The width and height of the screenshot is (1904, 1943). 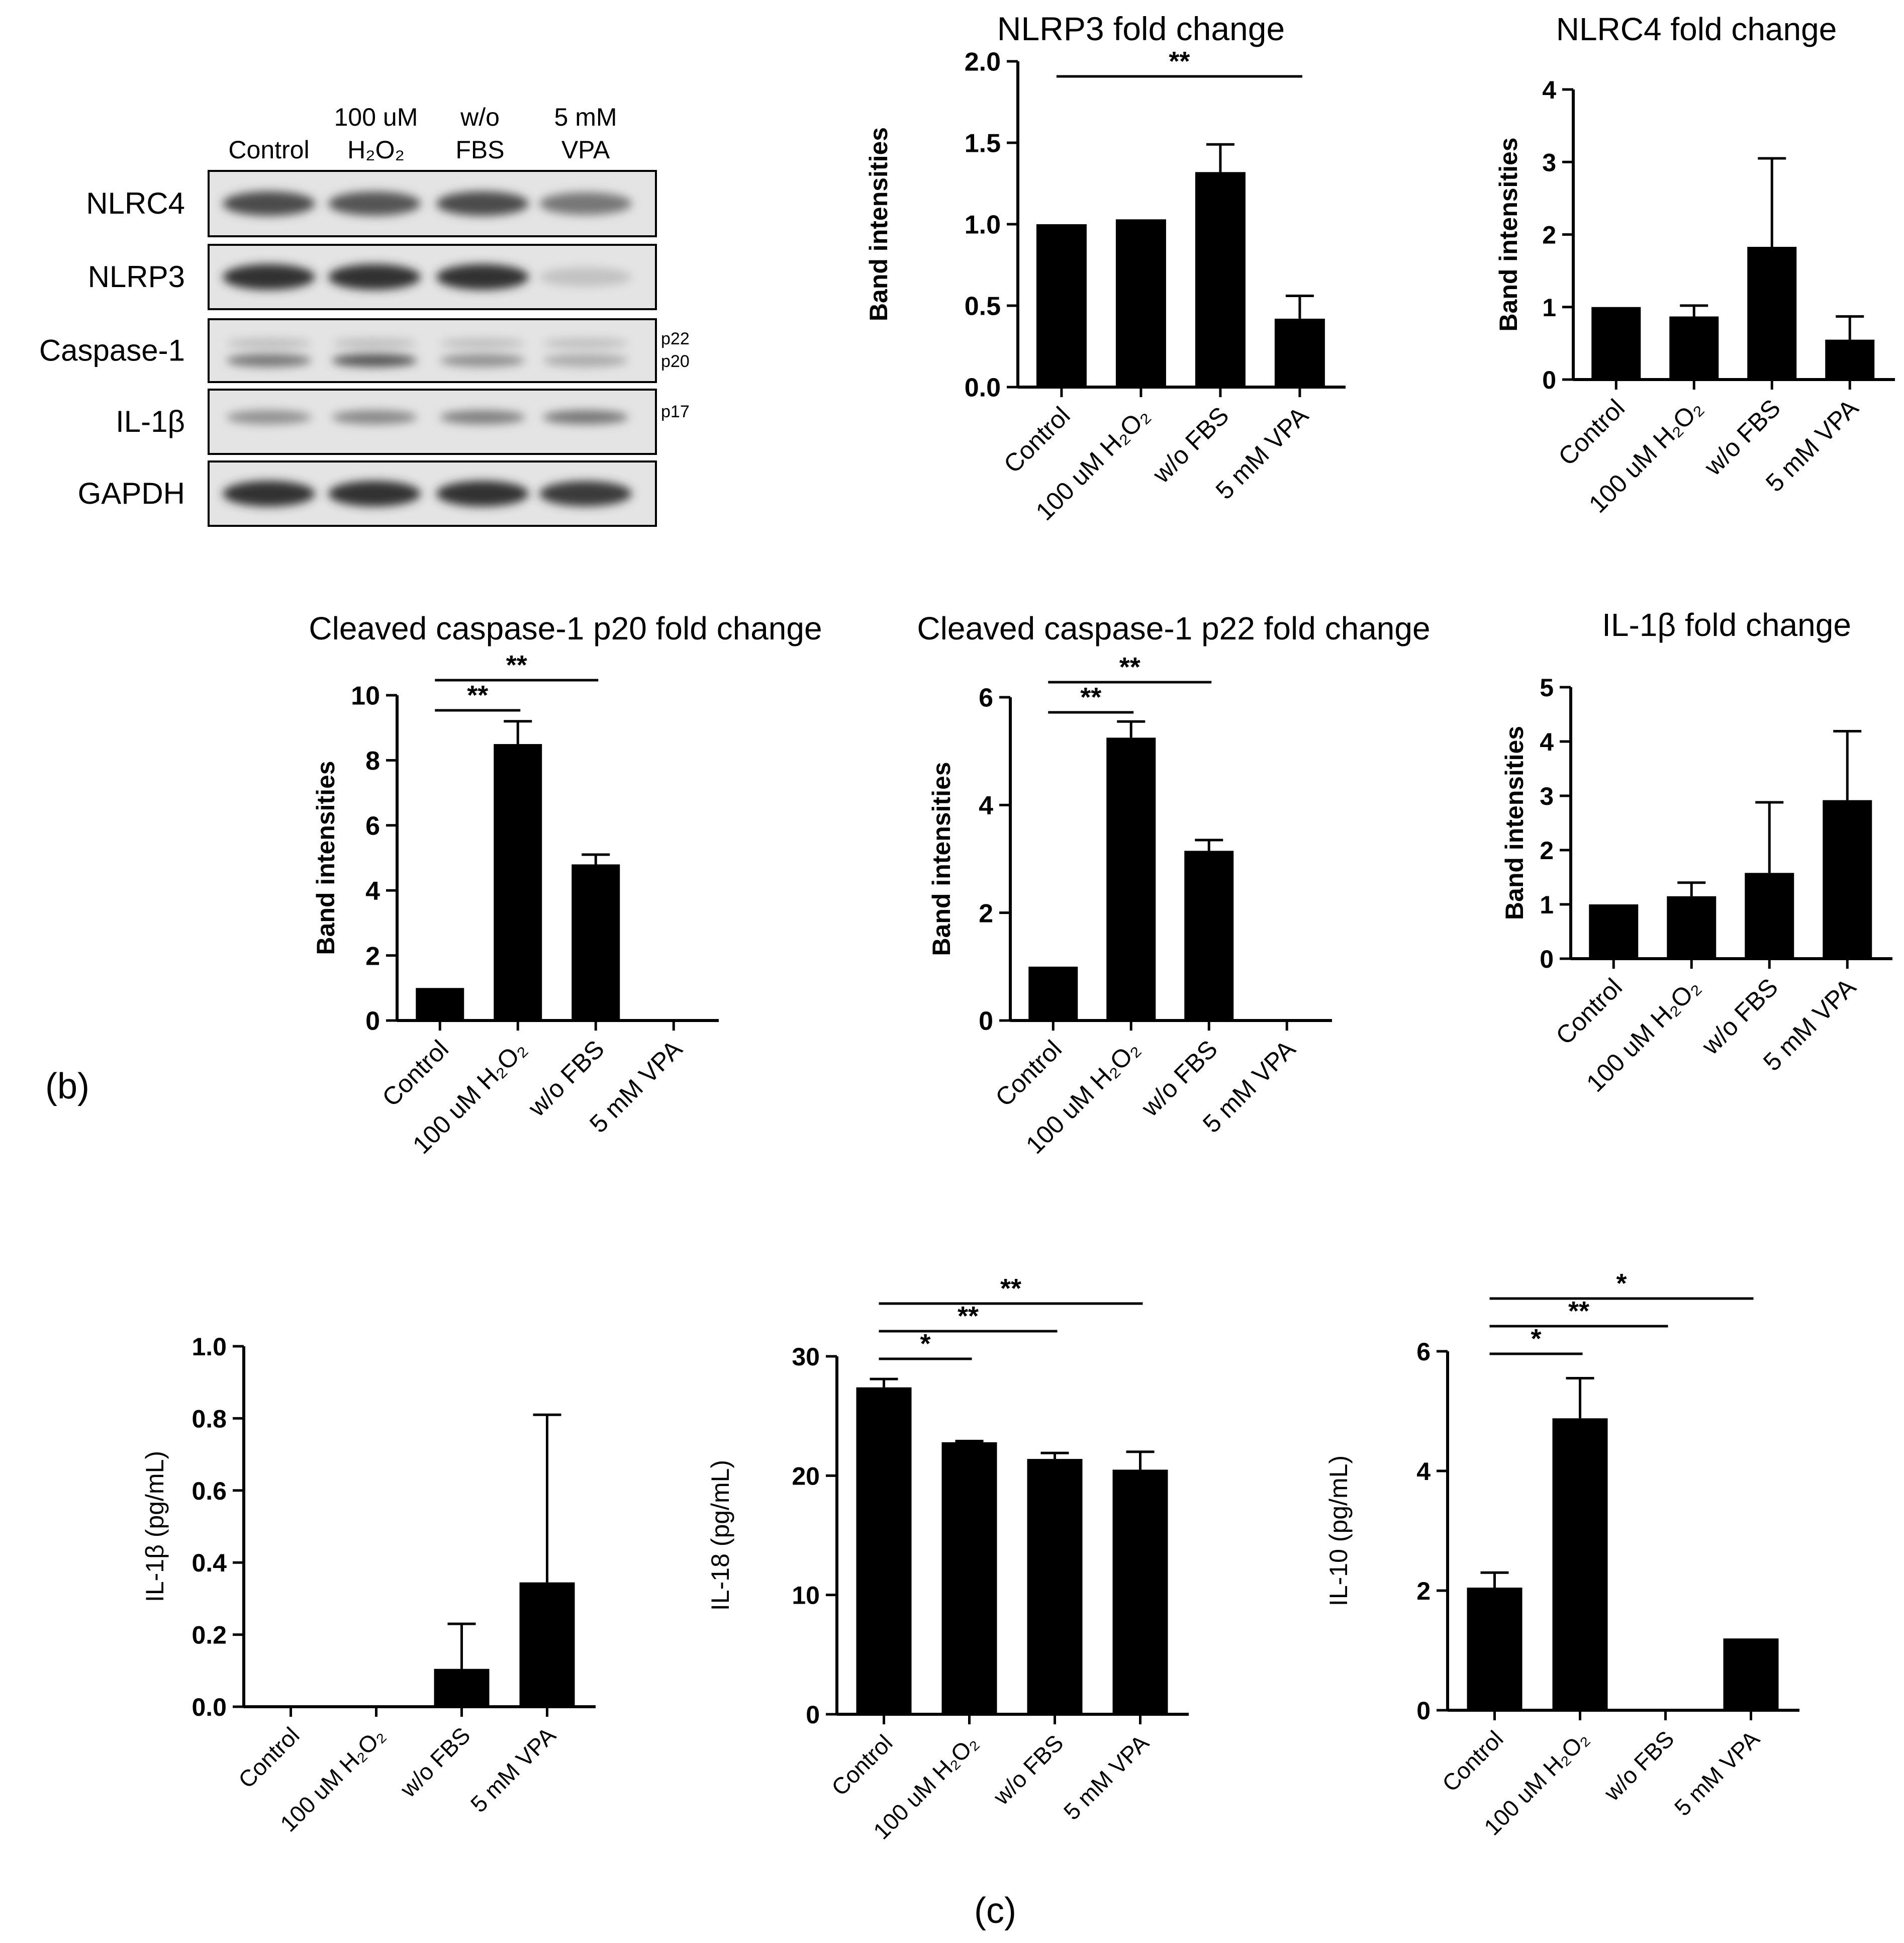 I want to click on y-tick-label-il1b_fold-2: 2, so click(x=1547, y=851).